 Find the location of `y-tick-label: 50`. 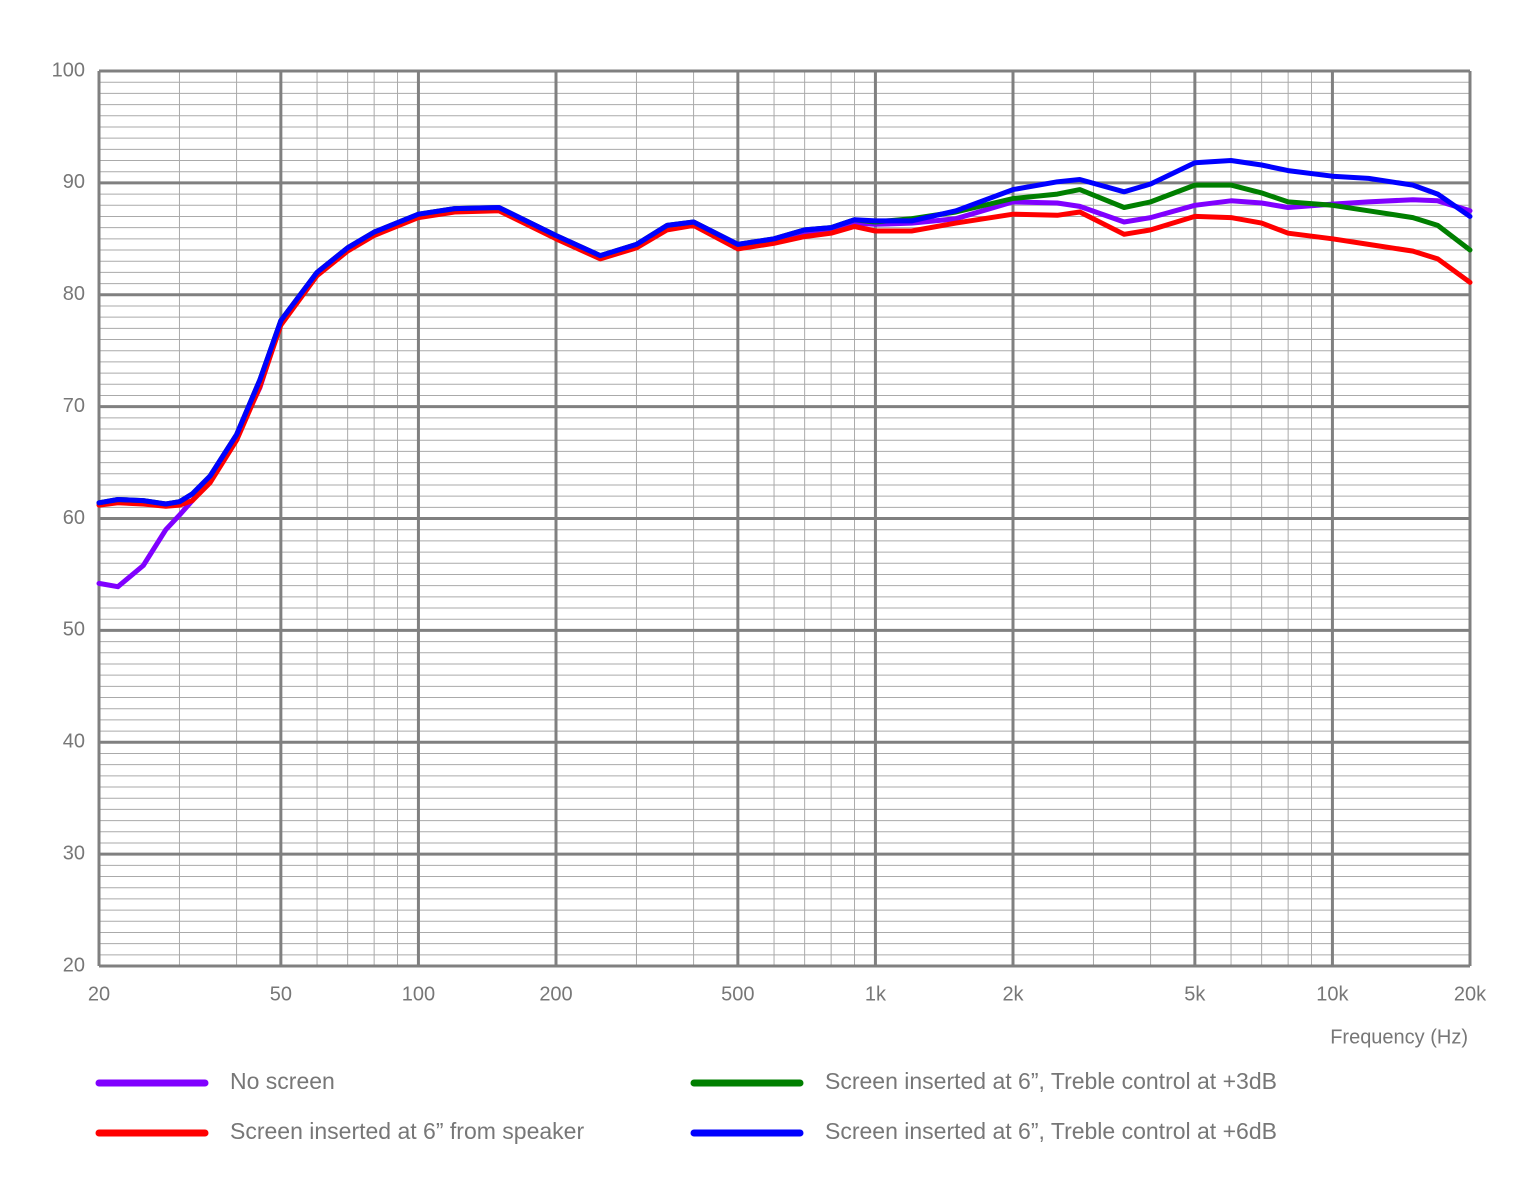

y-tick-label: 50 is located at coordinates (74, 630).